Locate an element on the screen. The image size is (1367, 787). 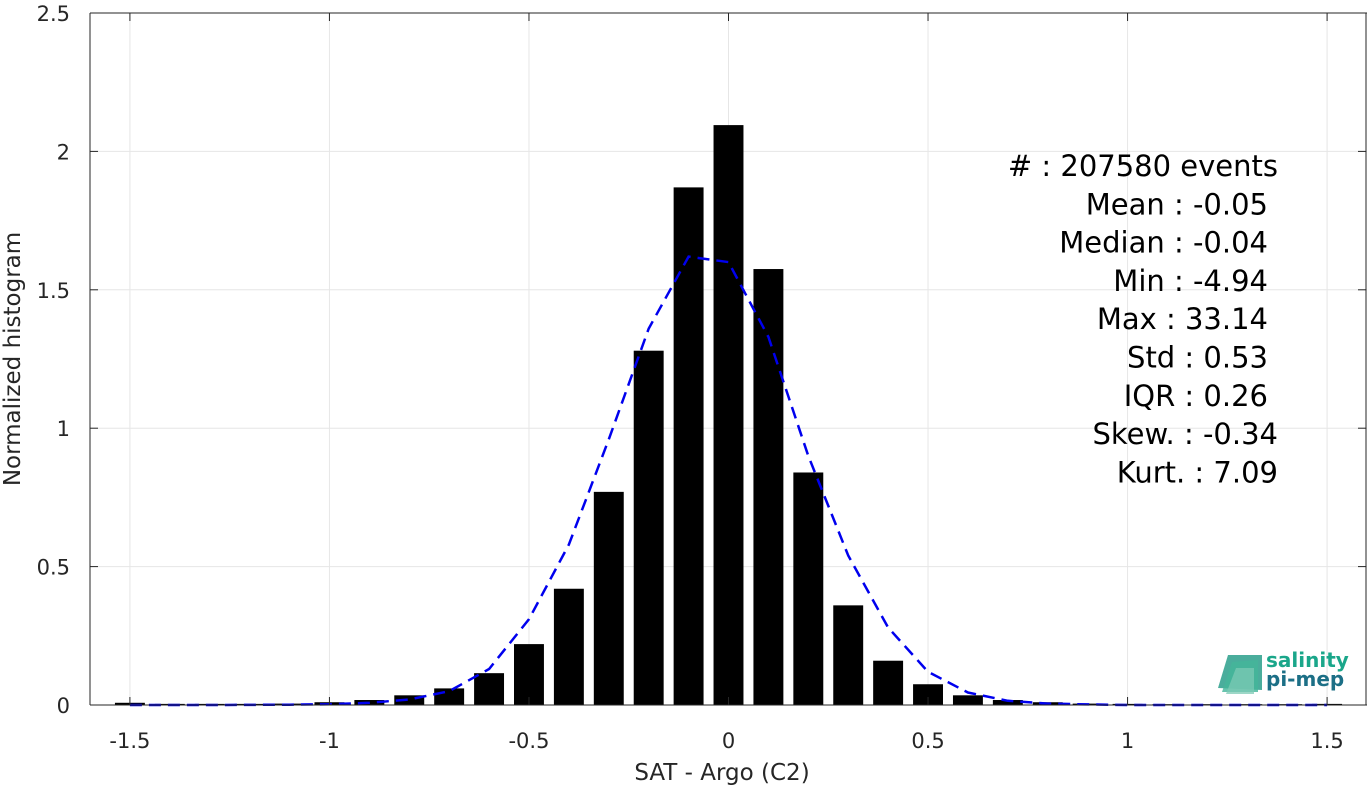
logo-line-2: pi-mep is located at coordinates (1305, 679).